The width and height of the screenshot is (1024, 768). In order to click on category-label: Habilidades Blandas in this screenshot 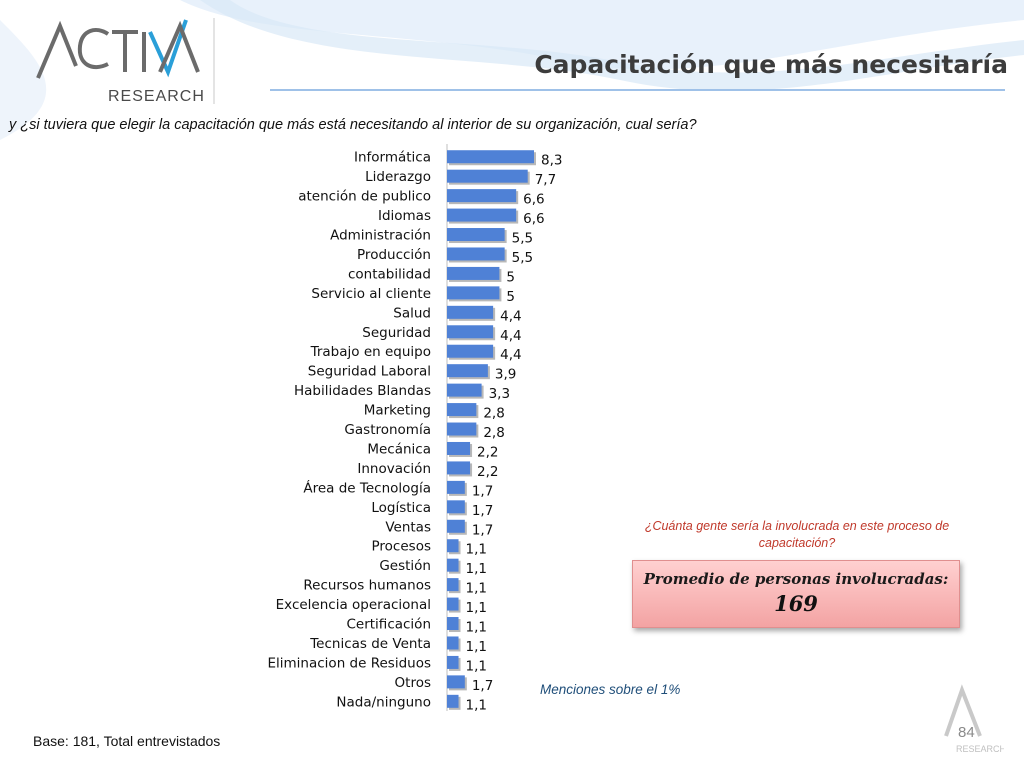, I will do `click(362, 391)`.